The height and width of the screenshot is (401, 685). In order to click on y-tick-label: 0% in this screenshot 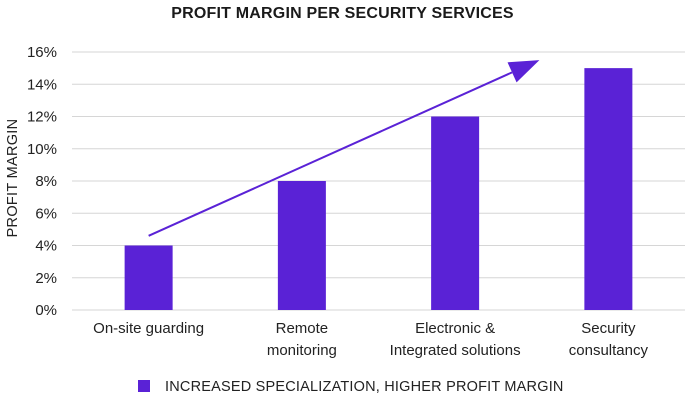, I will do `click(46, 310)`.